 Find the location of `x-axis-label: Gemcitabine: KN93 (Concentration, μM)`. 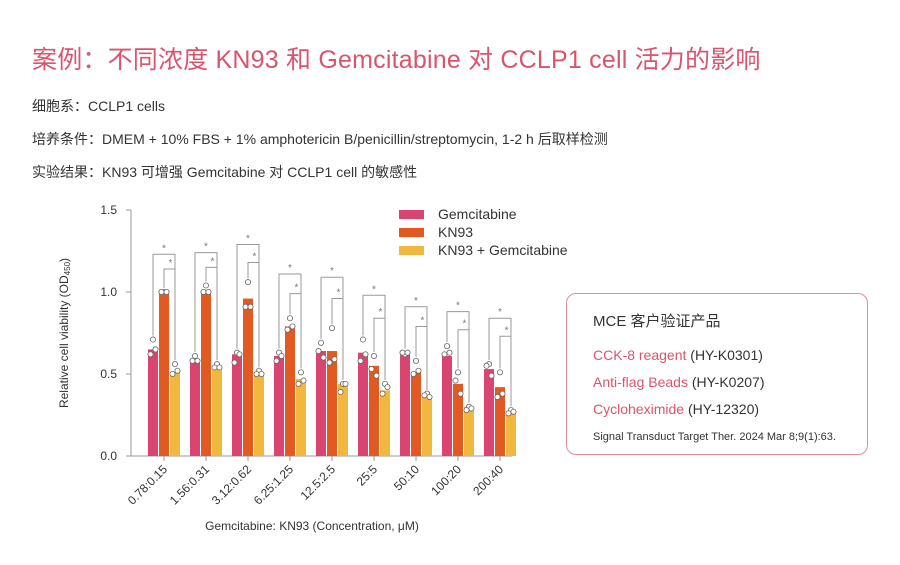

x-axis-label: Gemcitabine: KN93 (Concentration, μM) is located at coordinates (312, 526).